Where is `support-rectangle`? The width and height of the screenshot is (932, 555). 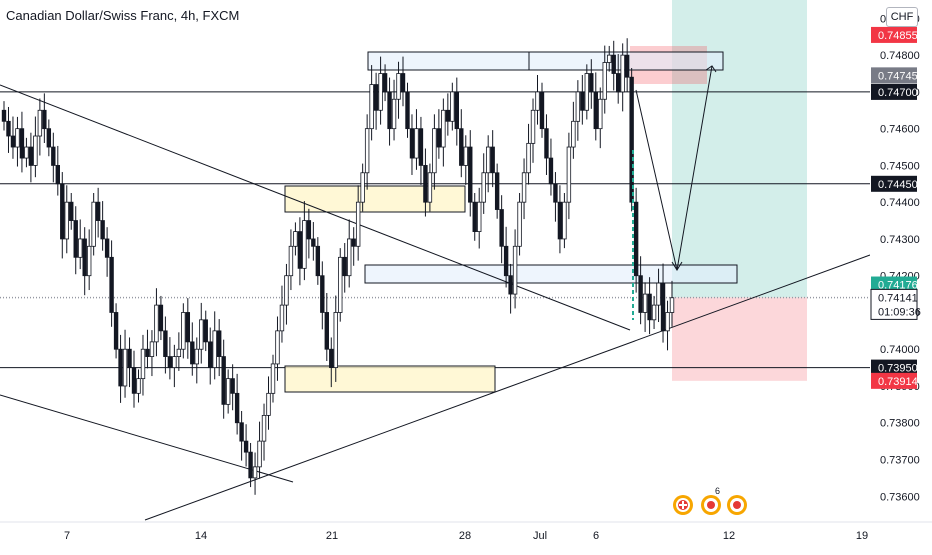
support-rectangle is located at coordinates (551, 274).